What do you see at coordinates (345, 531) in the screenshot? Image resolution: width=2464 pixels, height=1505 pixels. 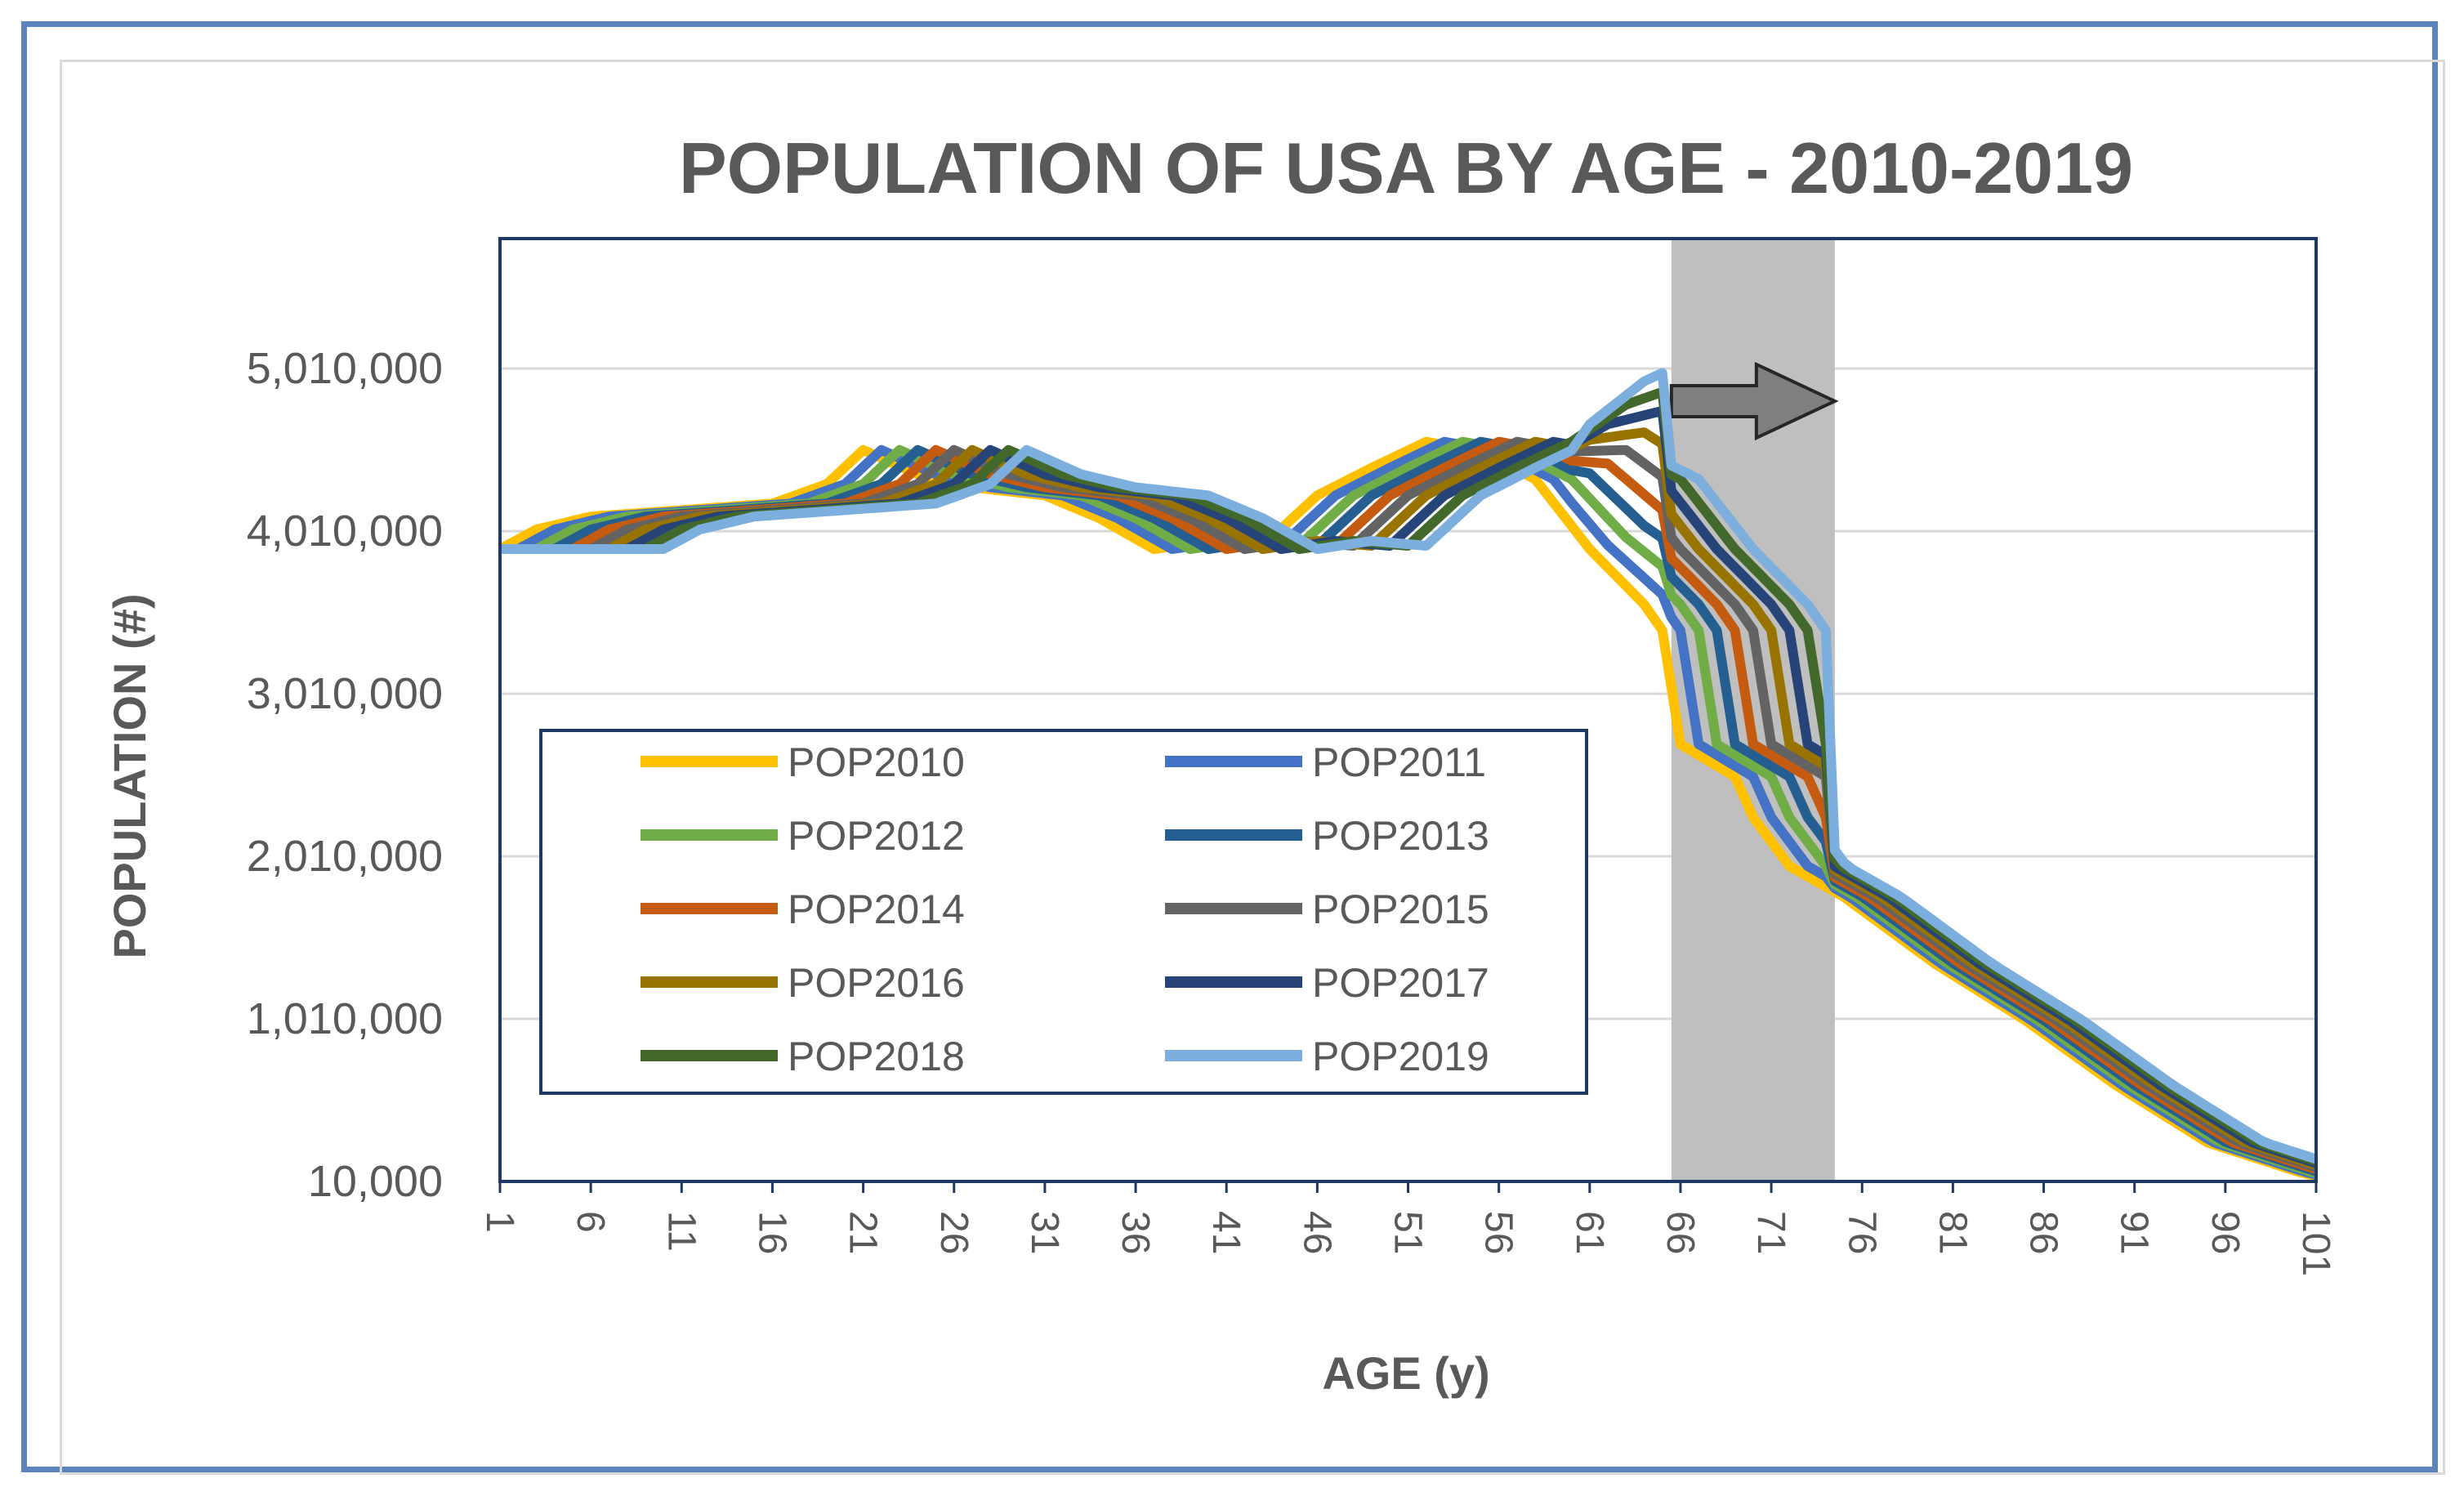 I see `y-tick-label: 4,010,000` at bounding box center [345, 531].